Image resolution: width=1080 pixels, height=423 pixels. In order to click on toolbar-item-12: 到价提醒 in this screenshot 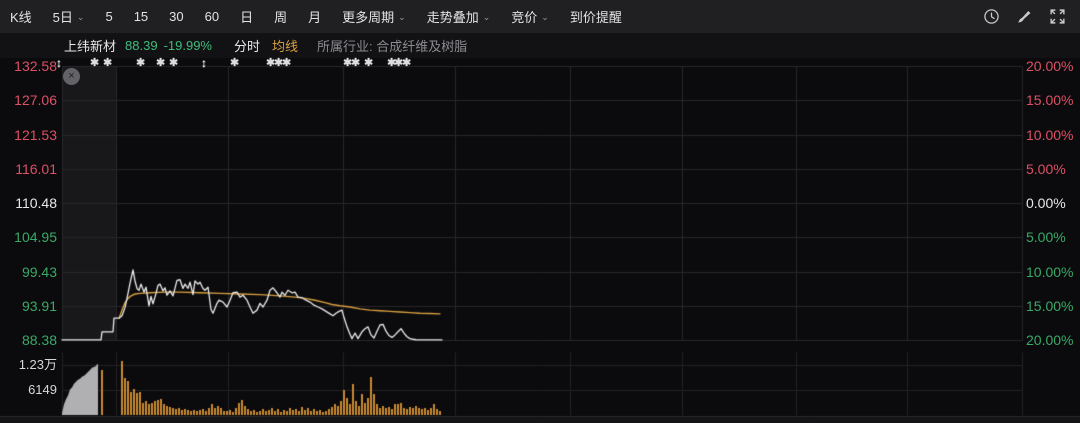, I will do `click(596, 16)`.